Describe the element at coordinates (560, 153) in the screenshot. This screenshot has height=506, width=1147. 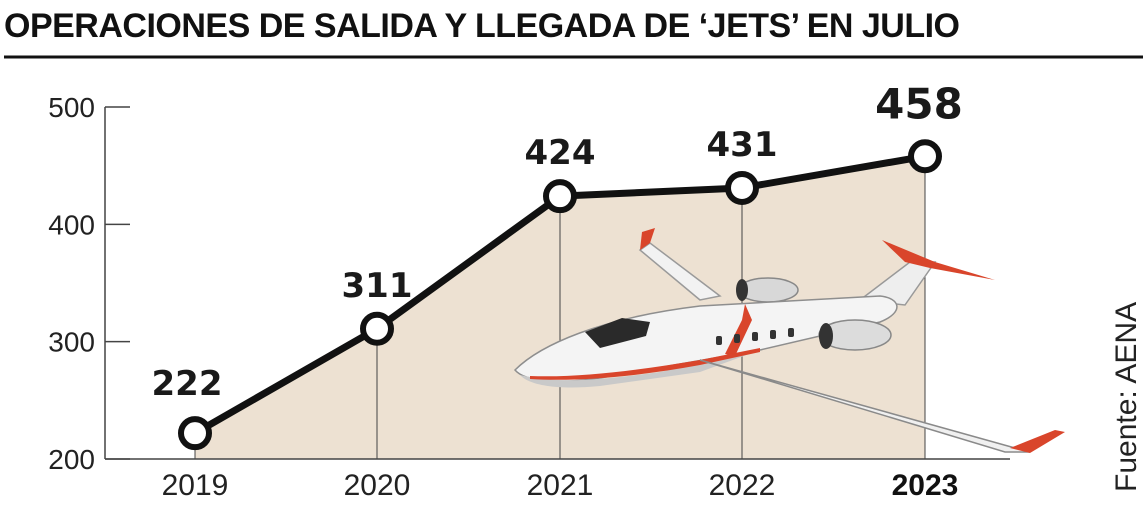
I see `data-label: 424` at that location.